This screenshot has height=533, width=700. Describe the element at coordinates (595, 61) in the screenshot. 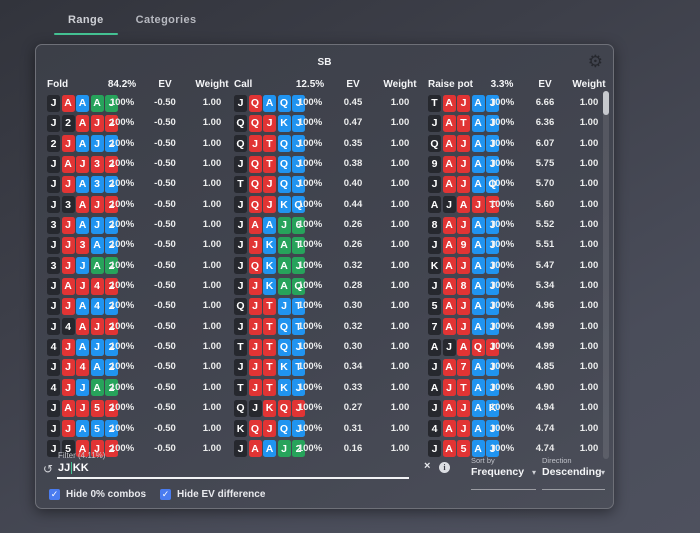

I see `settings-gear-icon: ⚙` at that location.